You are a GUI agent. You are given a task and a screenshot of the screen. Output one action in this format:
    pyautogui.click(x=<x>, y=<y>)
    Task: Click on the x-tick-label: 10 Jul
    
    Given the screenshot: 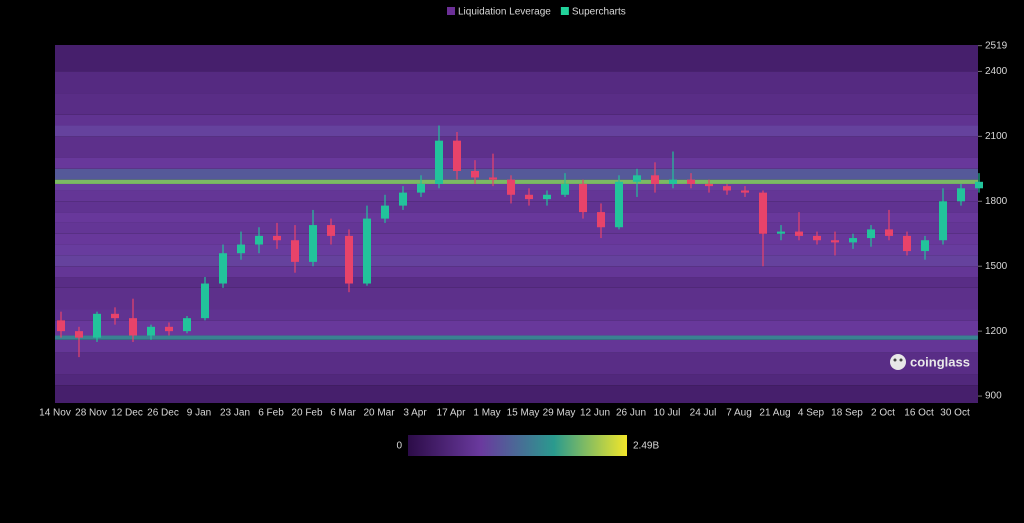 What is the action you would take?
    pyautogui.click(x=667, y=413)
    